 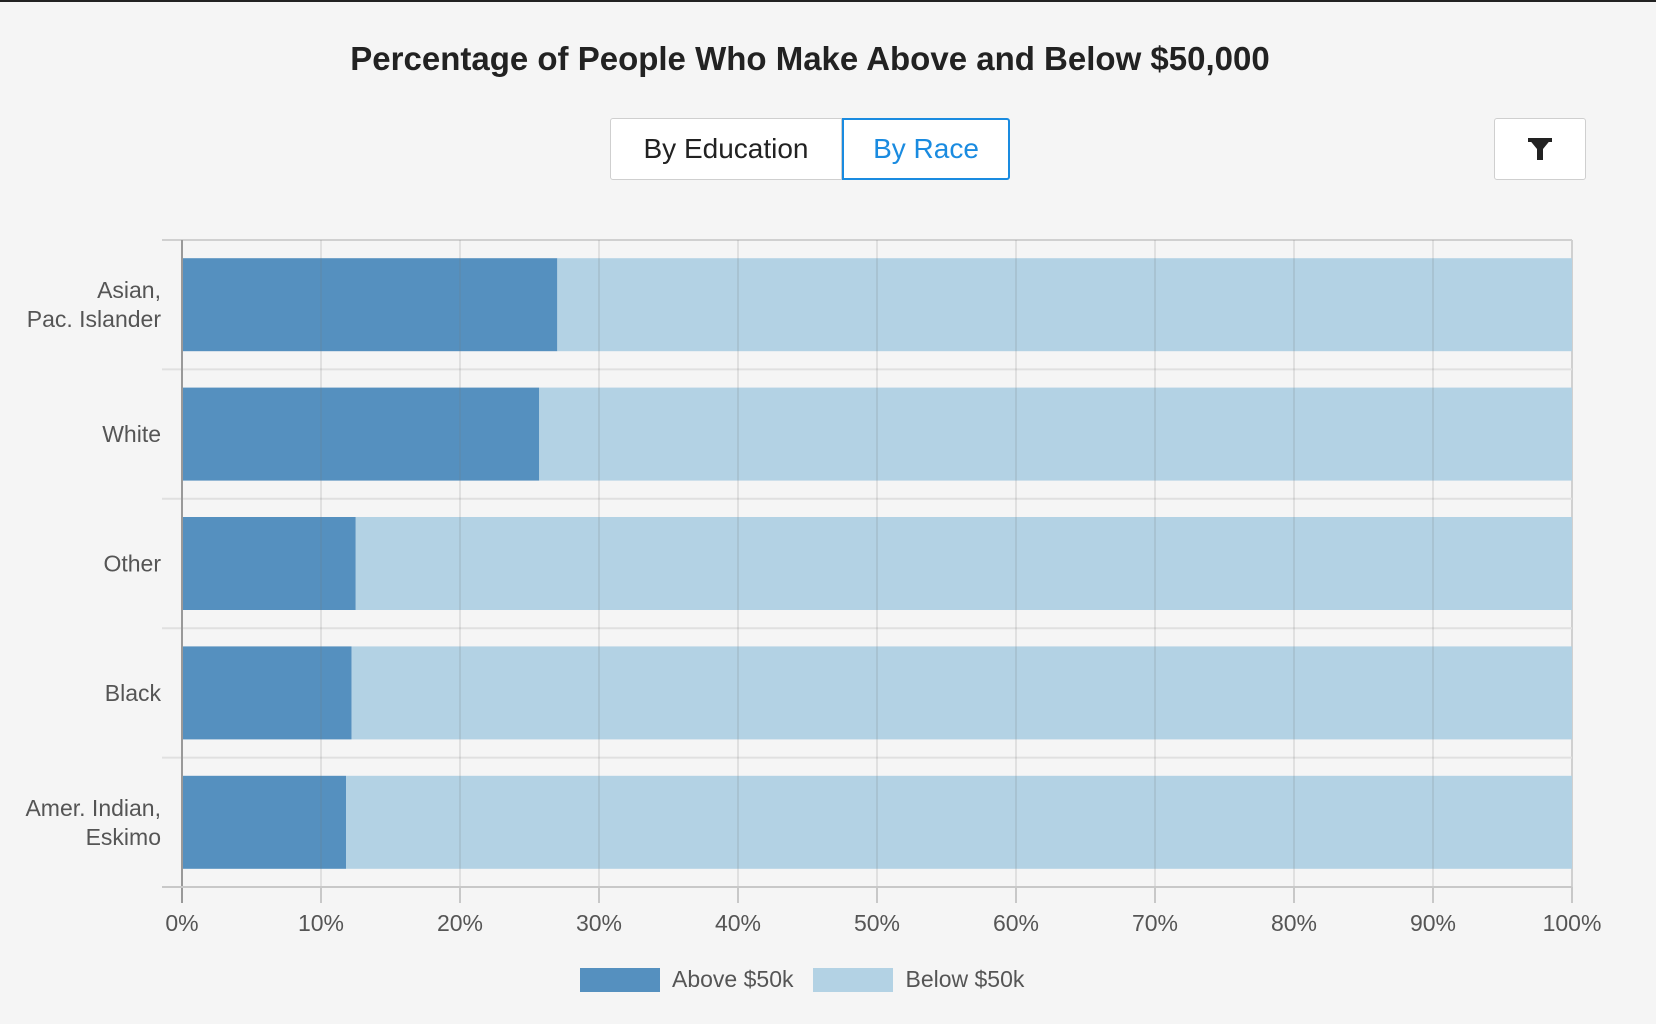 I want to click on x-tick-label: 50%, so click(x=877, y=923).